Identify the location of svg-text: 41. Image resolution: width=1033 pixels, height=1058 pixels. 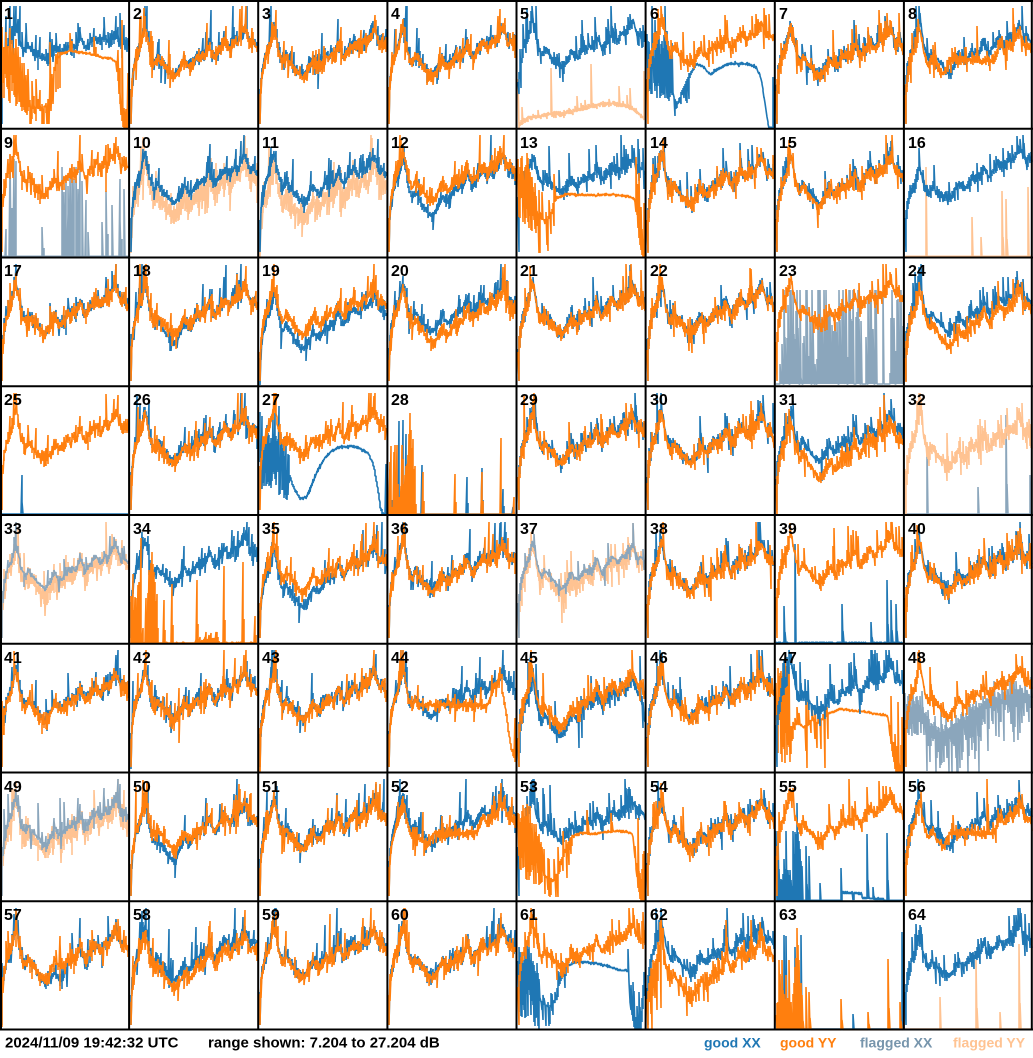
(13, 658).